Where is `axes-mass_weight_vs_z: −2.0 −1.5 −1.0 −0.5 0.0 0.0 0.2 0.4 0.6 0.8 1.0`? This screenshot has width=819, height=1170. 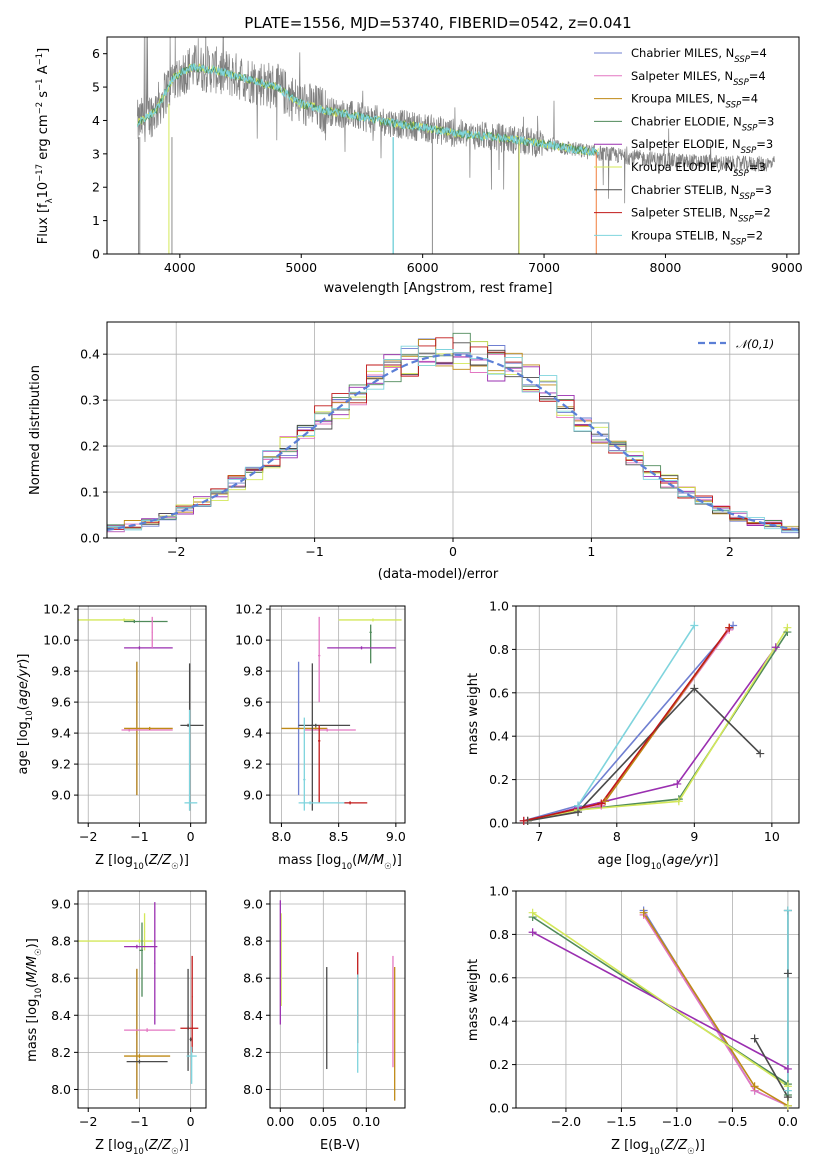
axes-mass_weight_vs_z: −2.0 −1.5 −1.0 −0.5 0.0 0.0 0.2 0.4 0.6 0.8 1.0 is located at coordinates (644, 1006).